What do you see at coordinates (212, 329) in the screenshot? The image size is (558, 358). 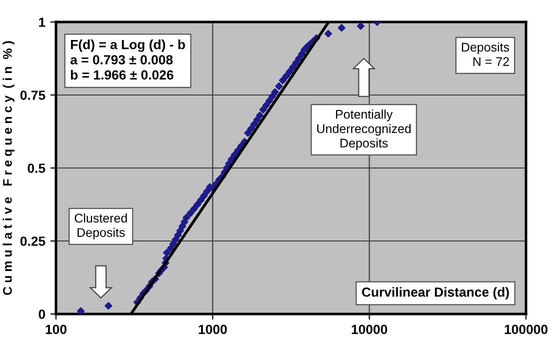 I see `x-tick-label: 1000` at bounding box center [212, 329].